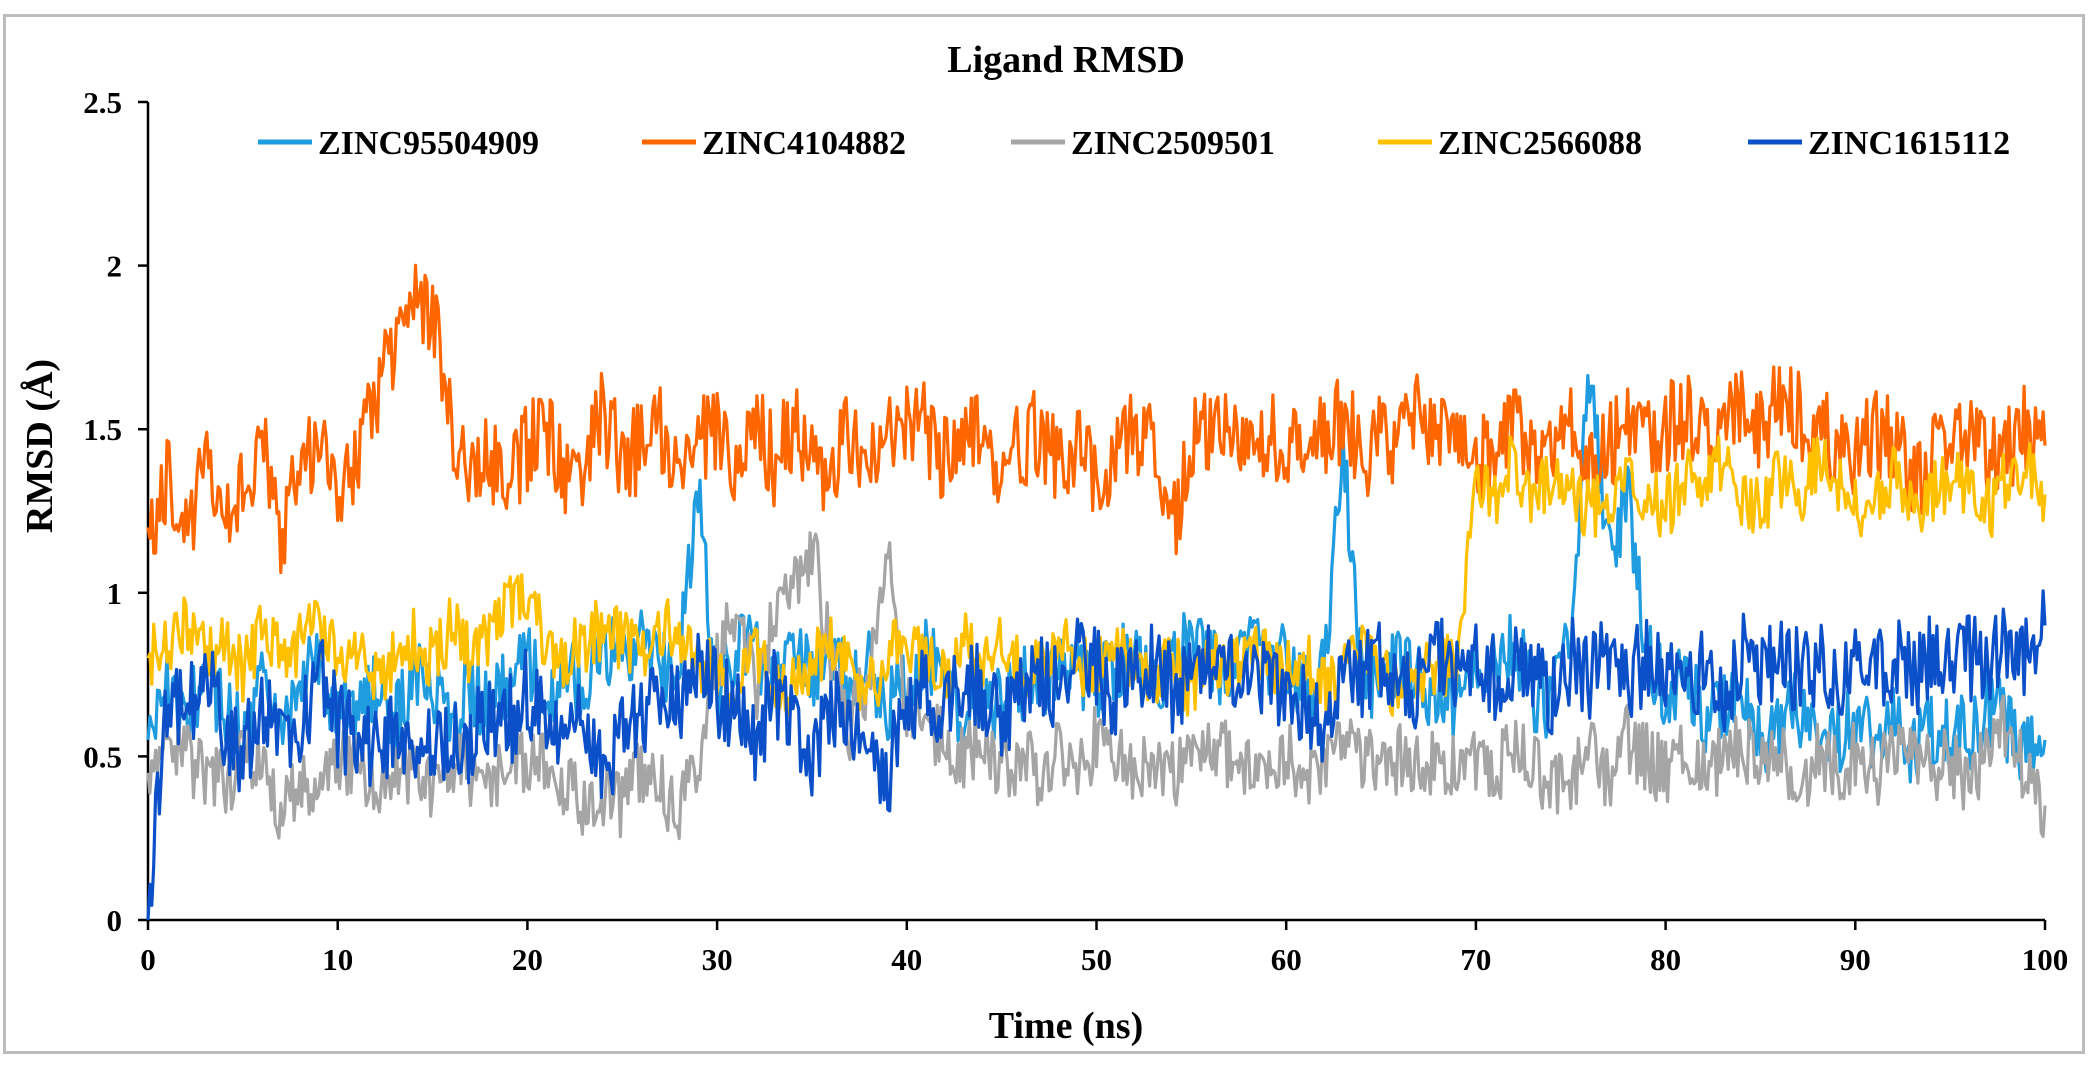 The height and width of the screenshot is (1065, 2094). What do you see at coordinates (1909, 143) in the screenshot?
I see `legend-label-zinc1615112: ZINC1615112` at bounding box center [1909, 143].